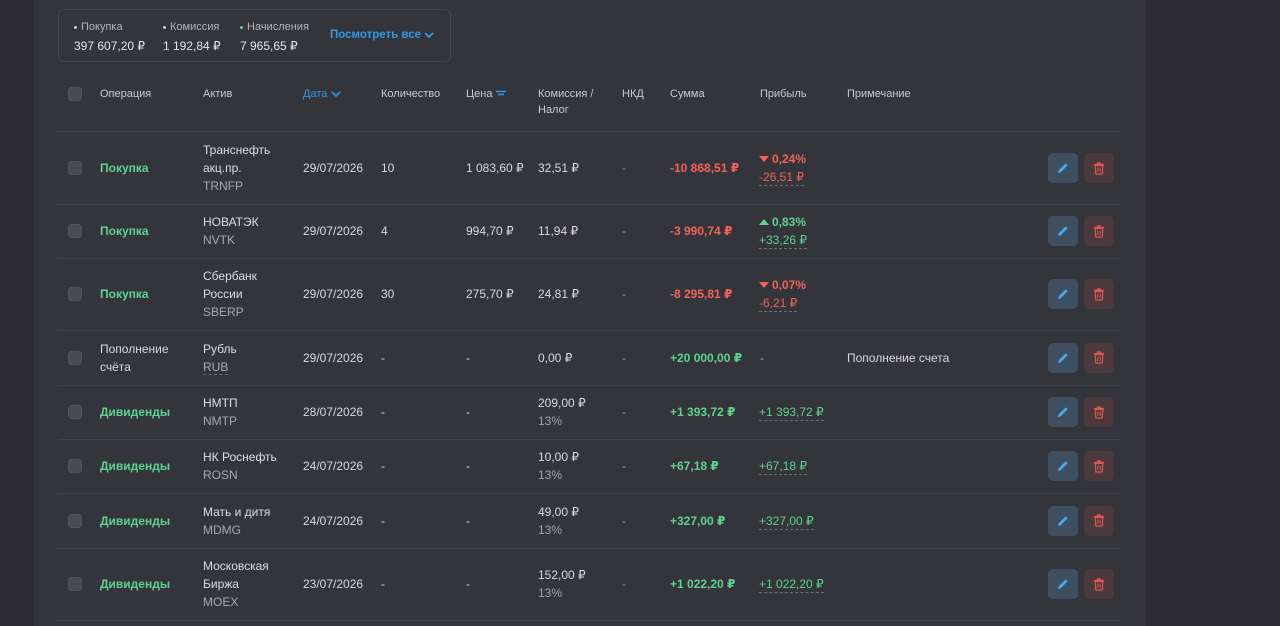 The height and width of the screenshot is (626, 1280). I want to click on asset-cell: НК Роснефть ROSN, so click(240, 466).